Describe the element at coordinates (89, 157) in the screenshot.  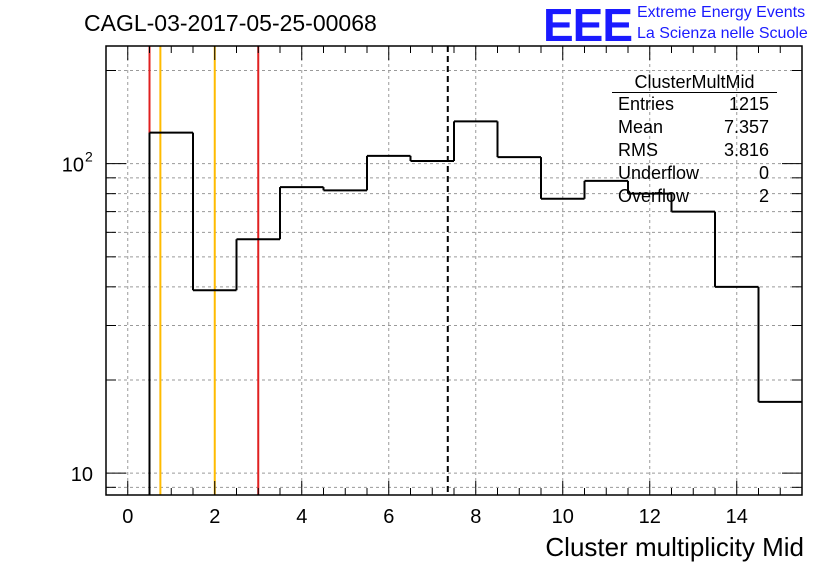
I see `y-tick-exponent: 2` at that location.